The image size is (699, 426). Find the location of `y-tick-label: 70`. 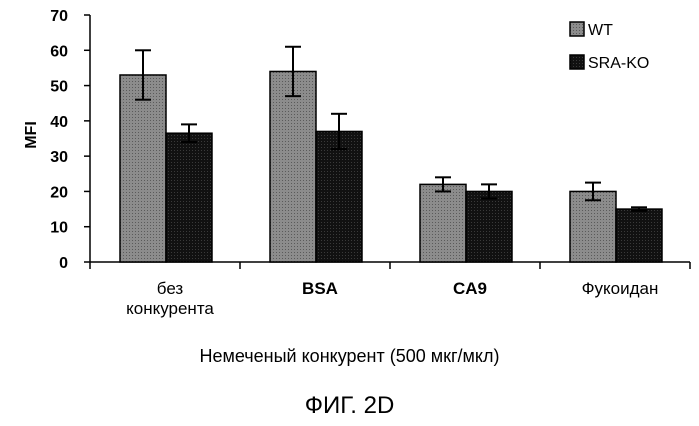

y-tick-label: 70 is located at coordinates (59, 16).